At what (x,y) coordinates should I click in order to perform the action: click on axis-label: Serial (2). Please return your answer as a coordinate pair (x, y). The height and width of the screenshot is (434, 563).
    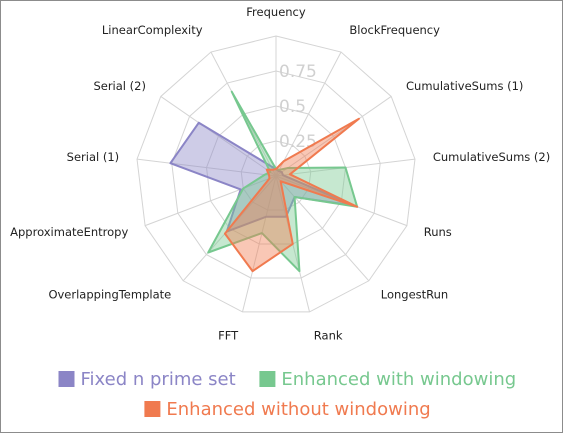
    Looking at the image, I should click on (119, 86).